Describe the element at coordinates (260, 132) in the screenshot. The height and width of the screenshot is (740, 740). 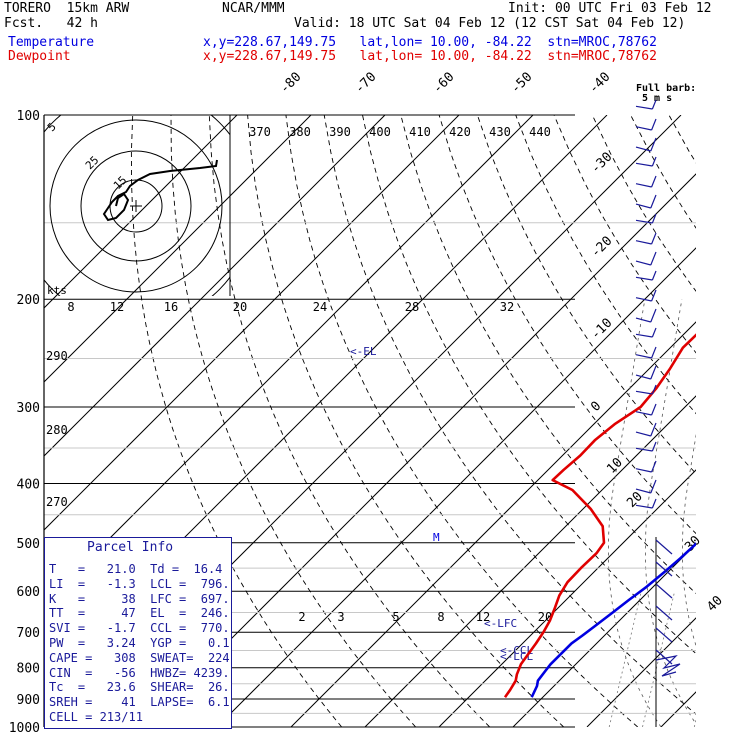
I see `theta-label: 370` at that location.